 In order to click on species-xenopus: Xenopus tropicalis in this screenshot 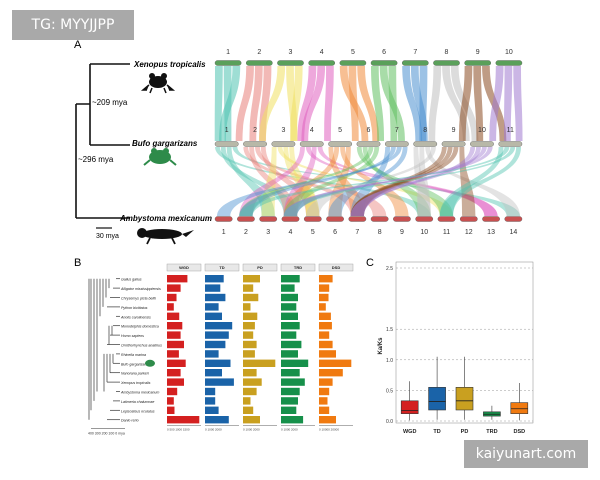, I will do `click(169, 64)`.